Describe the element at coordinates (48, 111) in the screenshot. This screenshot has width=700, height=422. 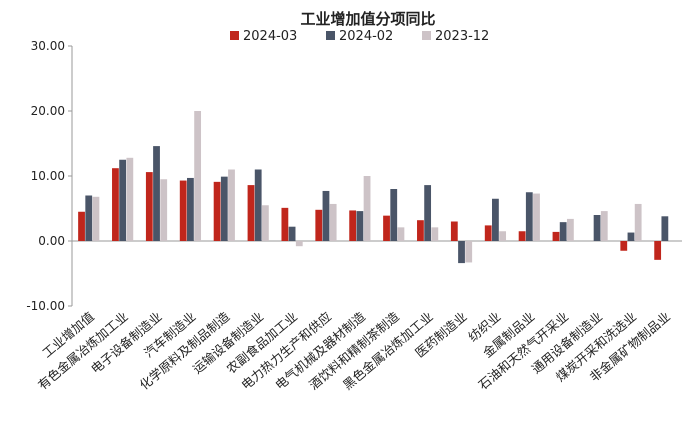
I see `y-tick-label: 20.00` at that location.